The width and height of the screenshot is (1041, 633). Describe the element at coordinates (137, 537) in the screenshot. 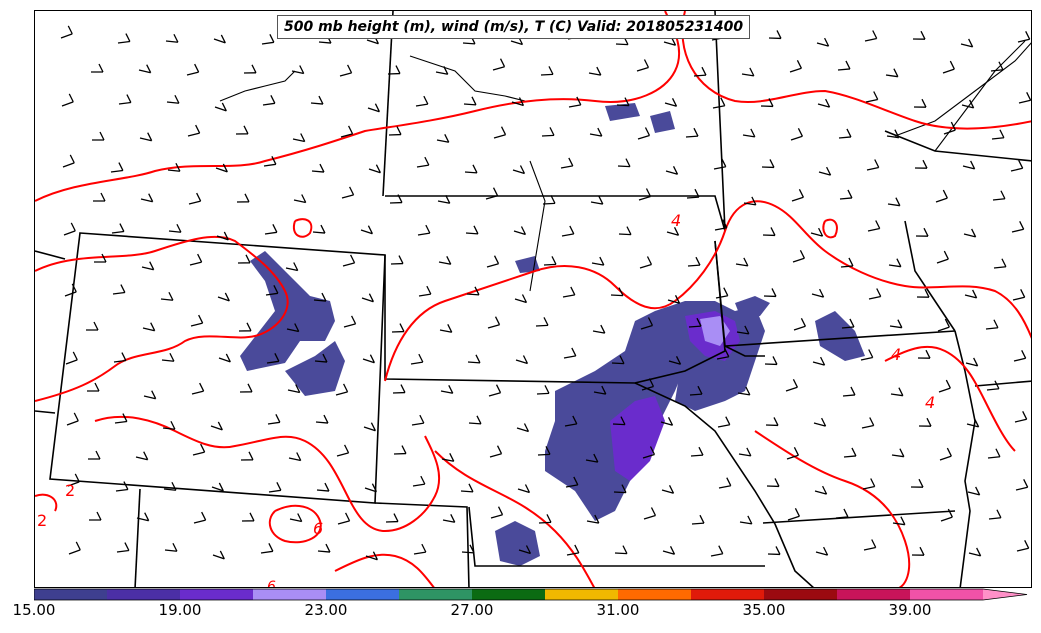

I see `border-kansas-south` at that location.